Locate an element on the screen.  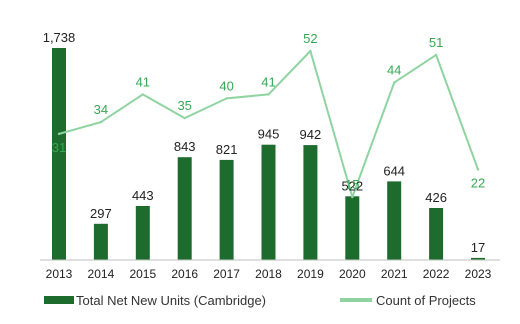
bar-2017 is located at coordinates (226, 209).